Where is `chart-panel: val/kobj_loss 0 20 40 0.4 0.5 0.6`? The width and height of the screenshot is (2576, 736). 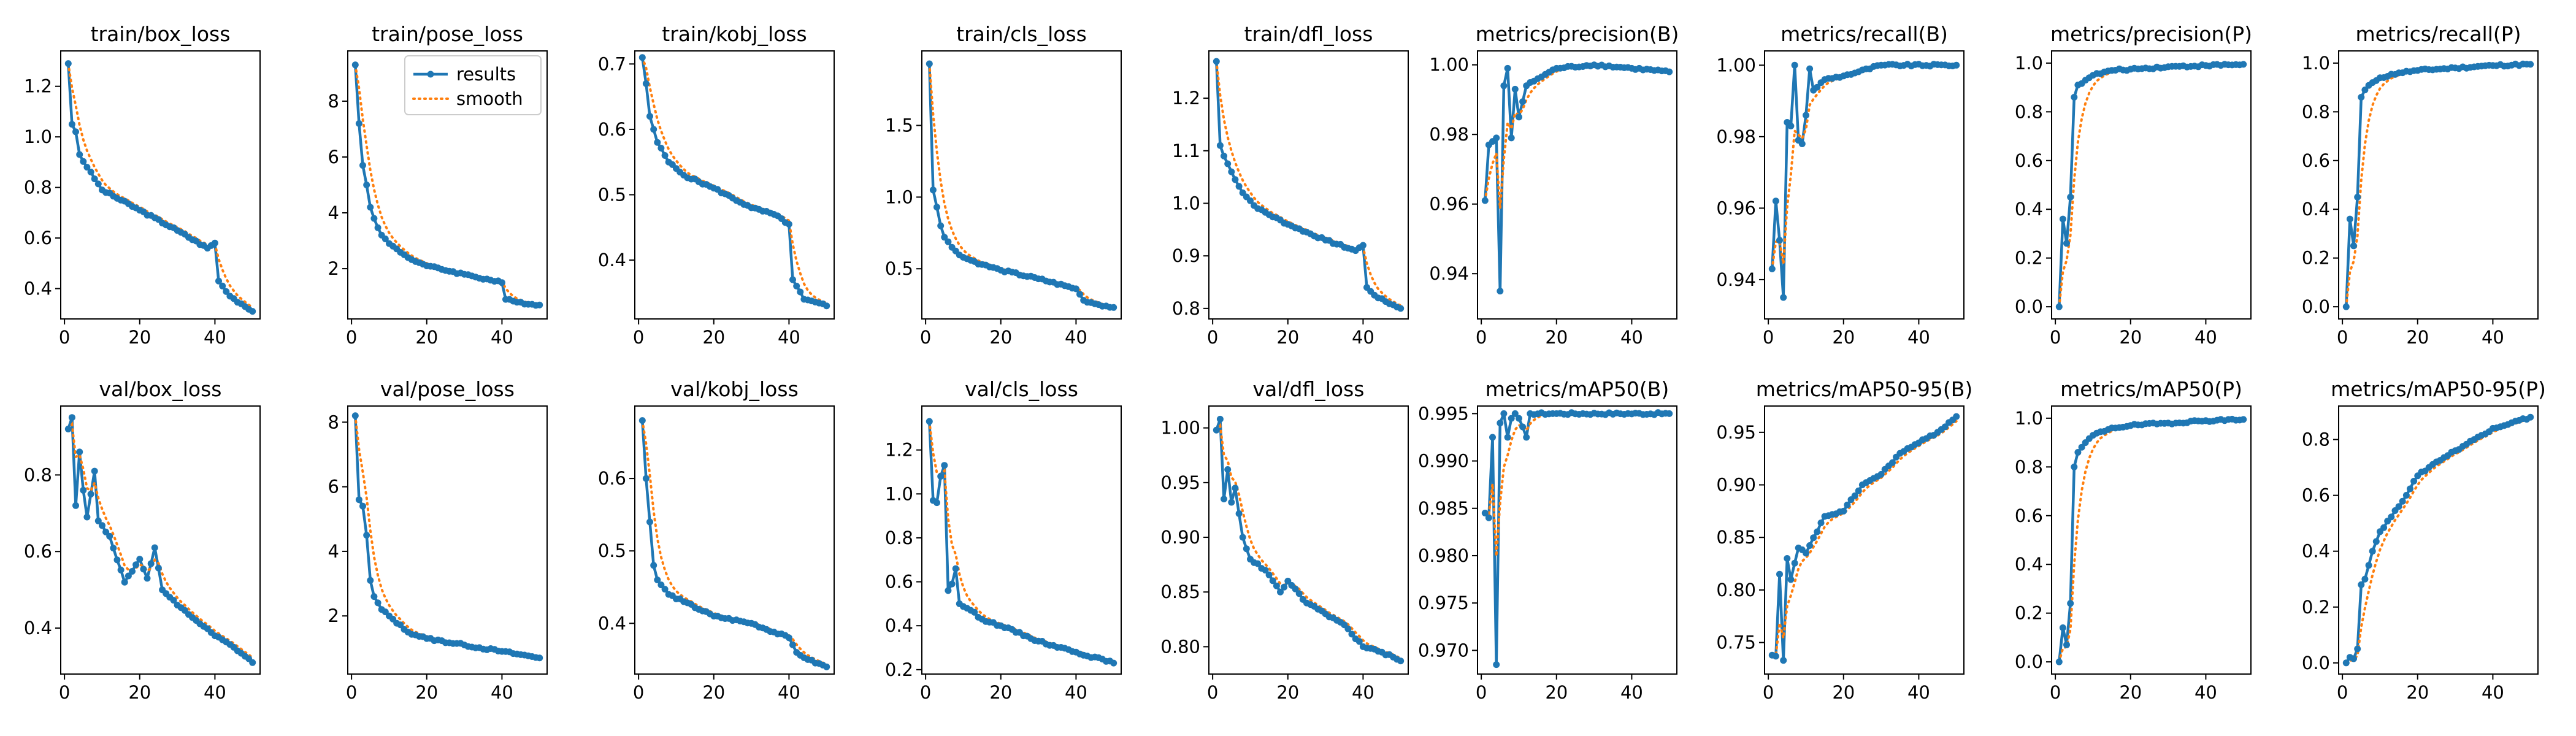
chart-panel: val/kobj_loss 0 20 40 0.4 0.5 0.6 is located at coordinates (716, 540).